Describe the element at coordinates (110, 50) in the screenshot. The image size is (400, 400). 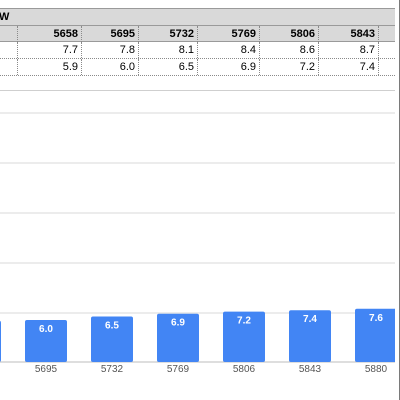
I see `table-cell: 7.8` at that location.